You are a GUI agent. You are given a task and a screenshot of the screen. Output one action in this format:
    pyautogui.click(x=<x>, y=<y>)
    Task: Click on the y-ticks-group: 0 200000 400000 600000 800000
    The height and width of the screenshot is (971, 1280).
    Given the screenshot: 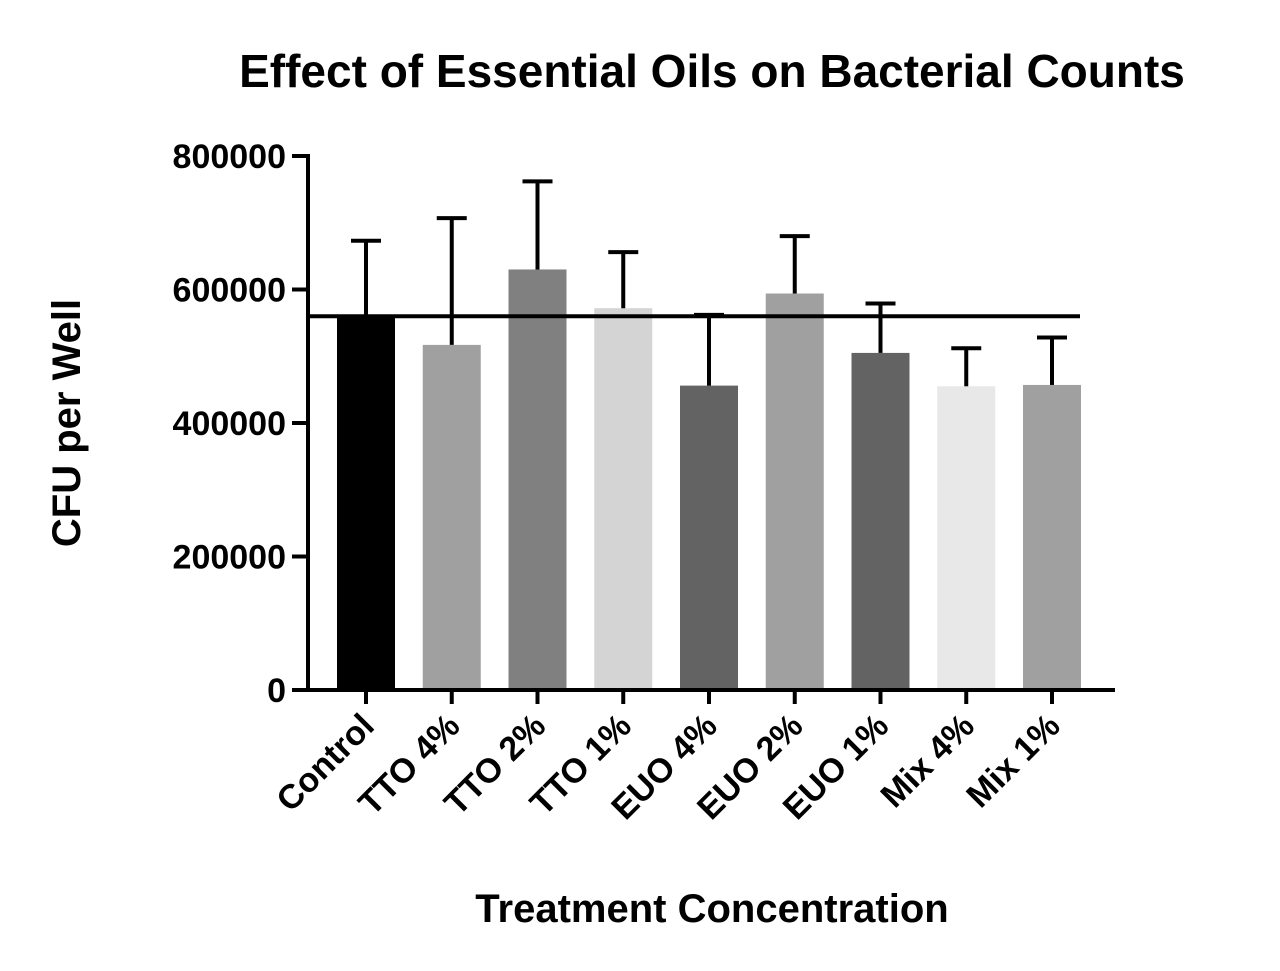 What is the action you would take?
    pyautogui.click(x=240, y=424)
    